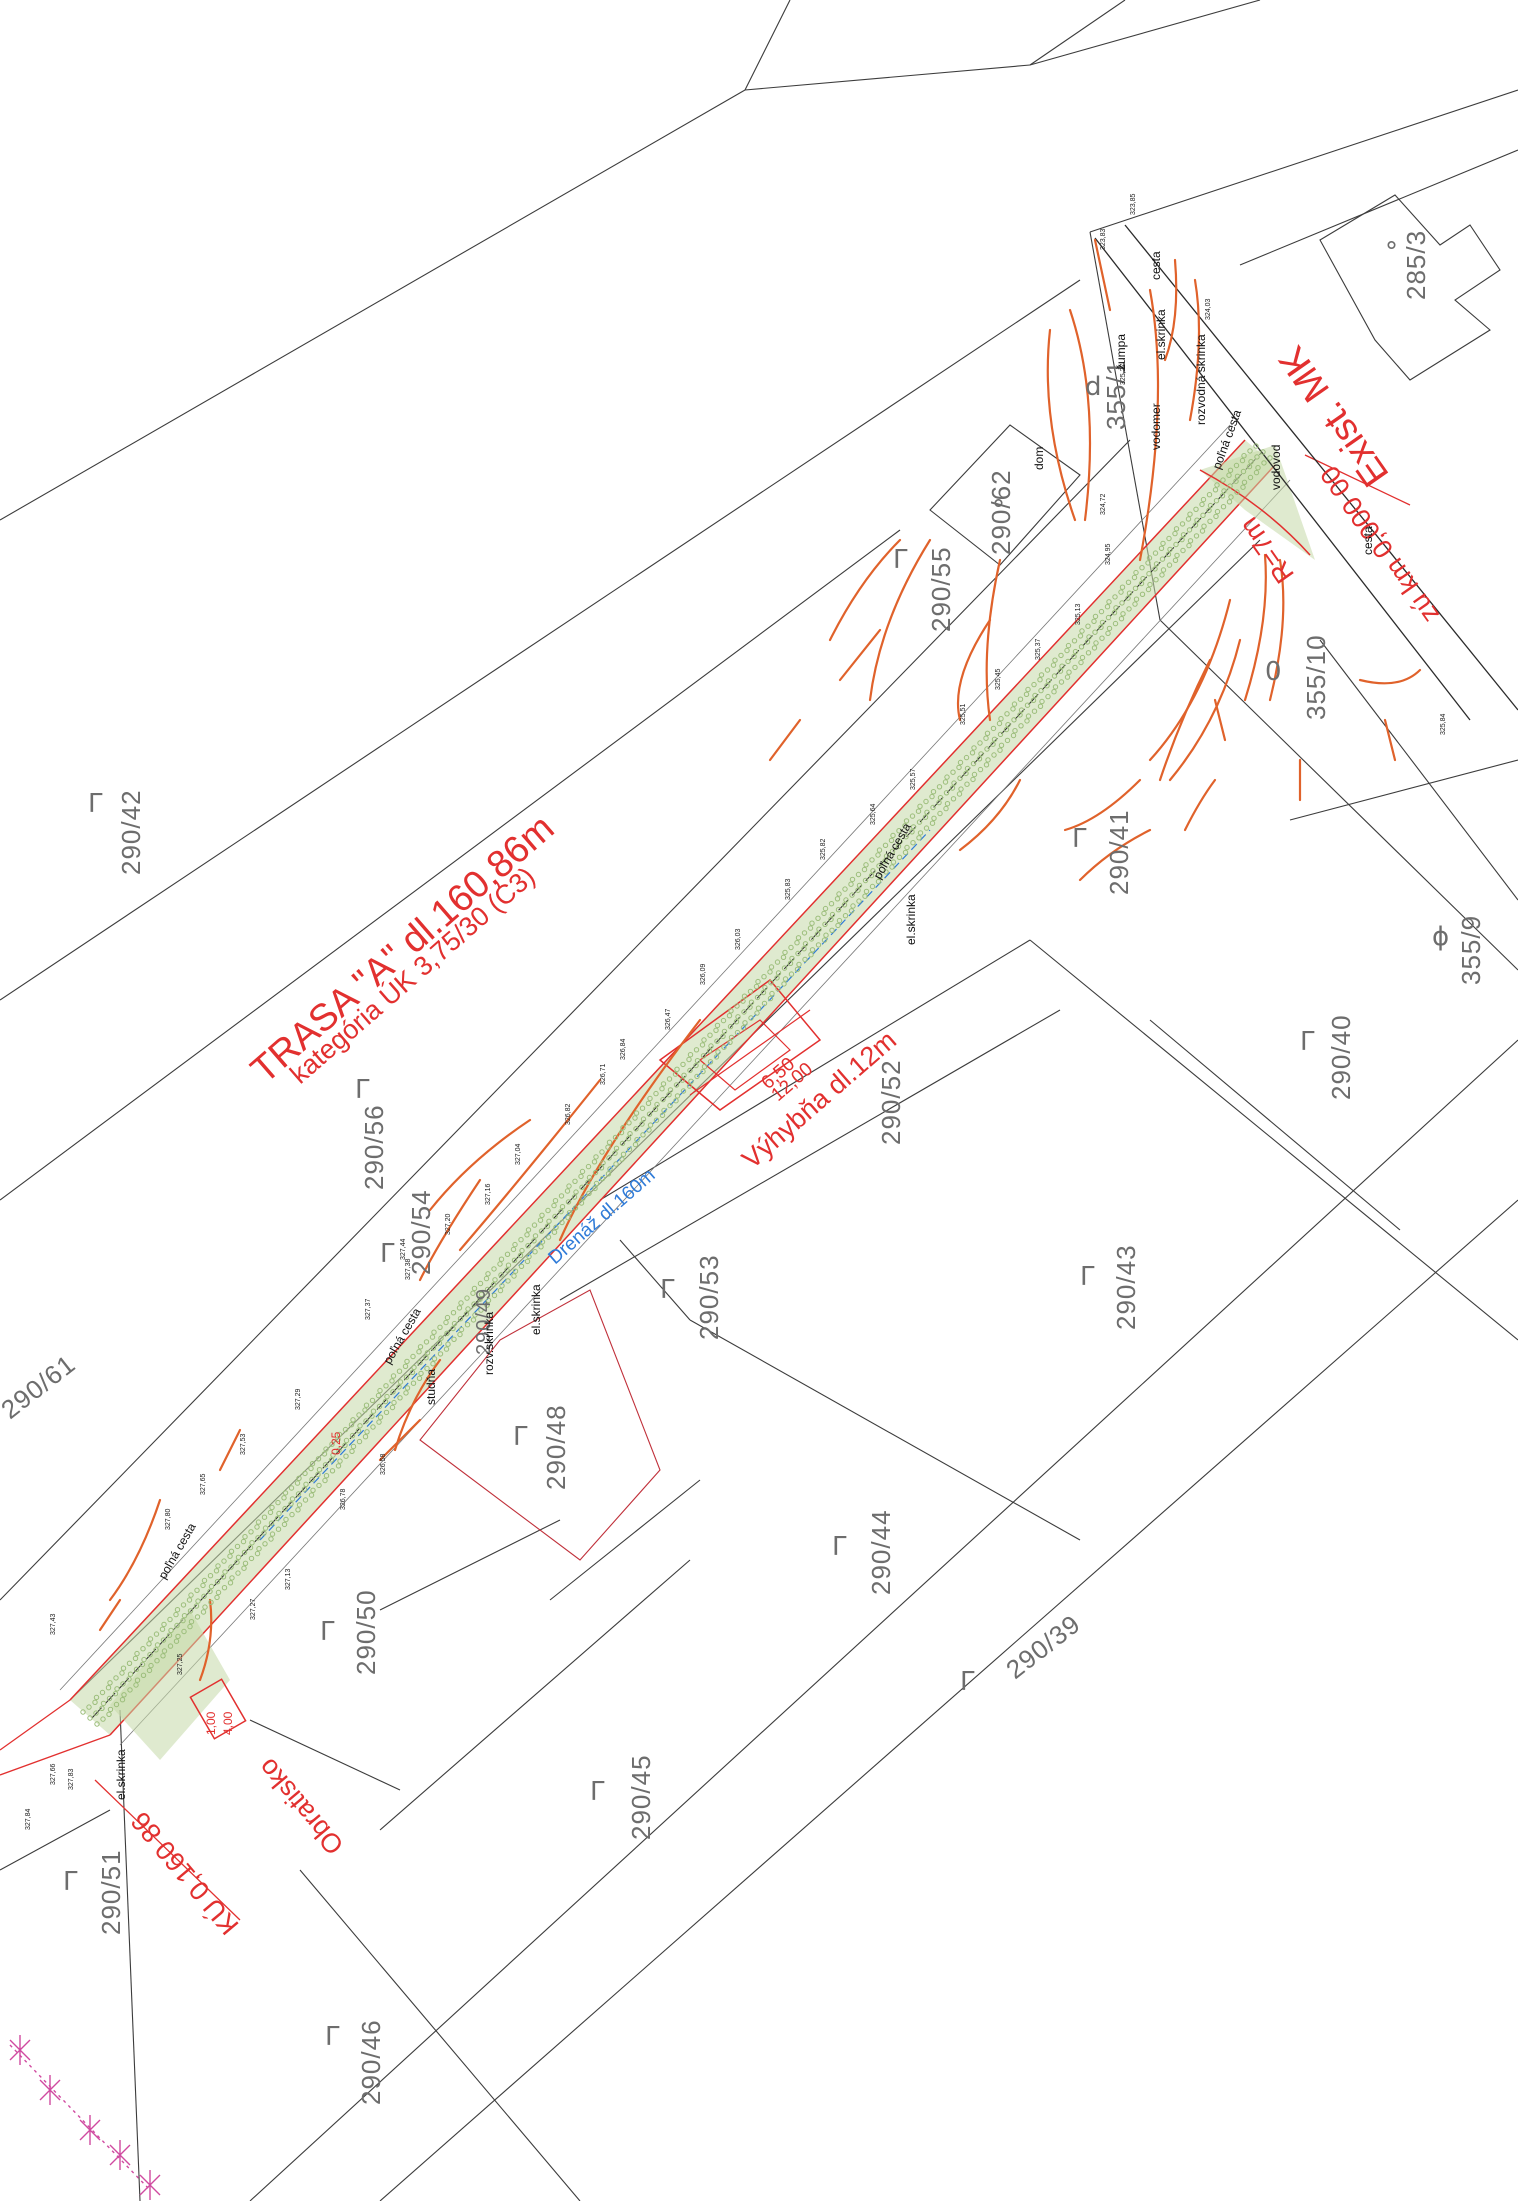 The width and height of the screenshot is (1518, 2201). I want to click on parcel-355-1: 355/1, so click(1116, 395).